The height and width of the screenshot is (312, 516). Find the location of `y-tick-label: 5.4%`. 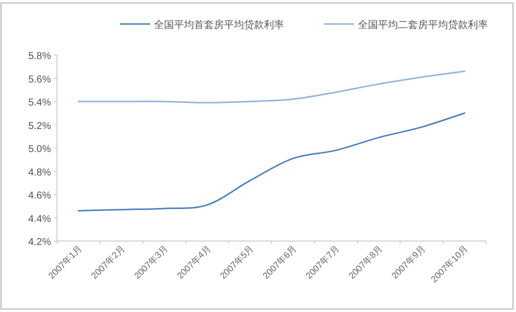

y-tick-label: 5.4% is located at coordinates (40, 103).